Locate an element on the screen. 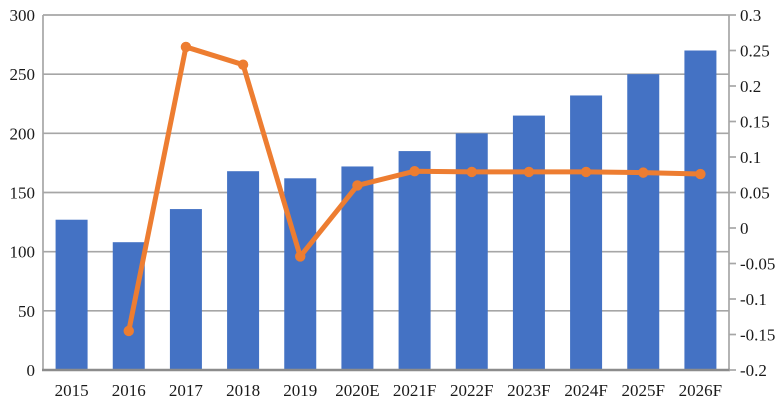  line-point-2018 is located at coordinates (243, 64).